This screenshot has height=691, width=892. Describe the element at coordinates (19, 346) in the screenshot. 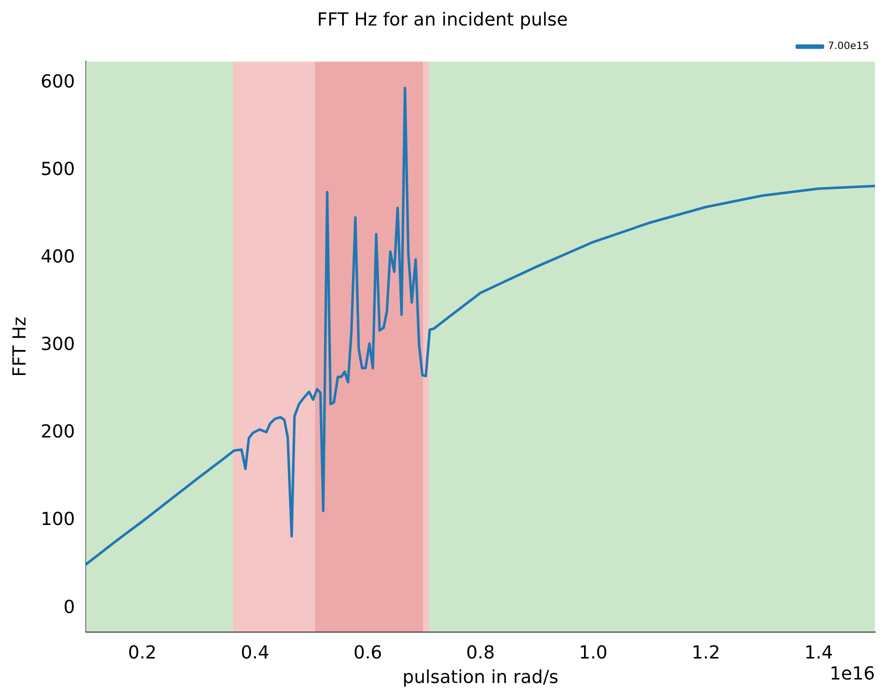

I see `y-axis-title: FFT Hz` at that location.